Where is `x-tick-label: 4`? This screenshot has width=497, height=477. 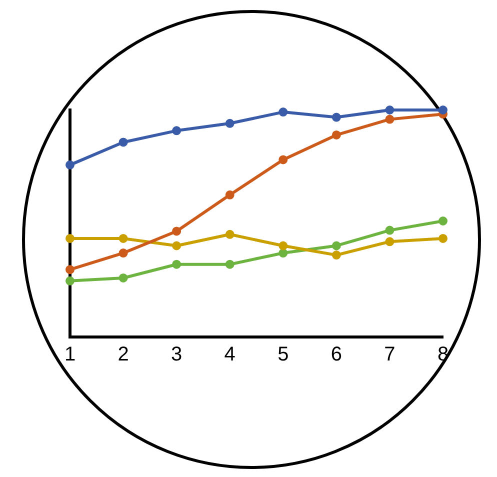 x-tick-label: 4 is located at coordinates (230, 355).